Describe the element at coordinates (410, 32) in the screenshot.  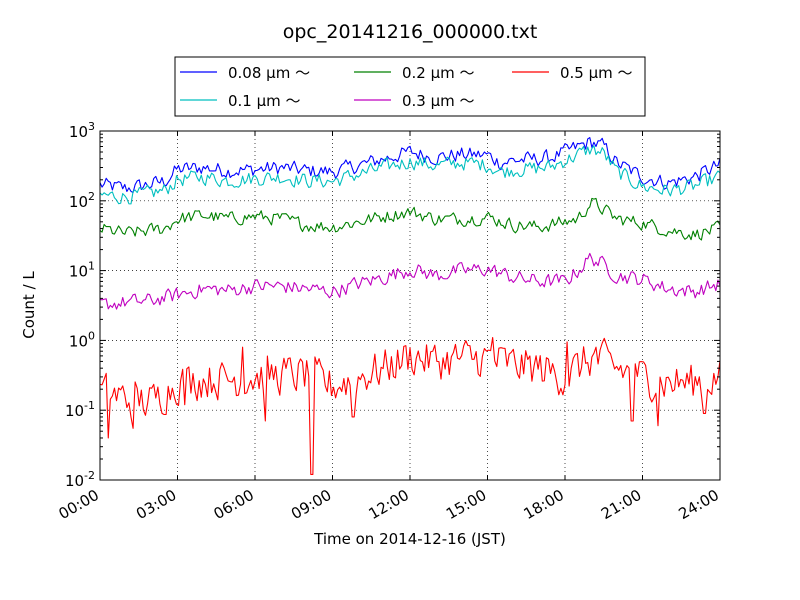
I see `chart-title: opc_20141216_000000.txt` at that location.